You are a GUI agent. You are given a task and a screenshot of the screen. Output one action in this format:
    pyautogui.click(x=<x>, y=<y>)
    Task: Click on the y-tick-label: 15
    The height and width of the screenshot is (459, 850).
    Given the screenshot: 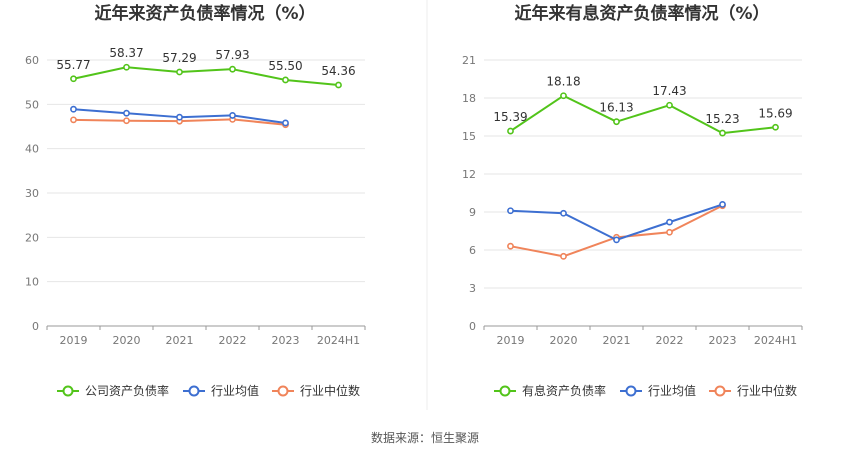 What is the action you would take?
    pyautogui.click(x=469, y=136)
    